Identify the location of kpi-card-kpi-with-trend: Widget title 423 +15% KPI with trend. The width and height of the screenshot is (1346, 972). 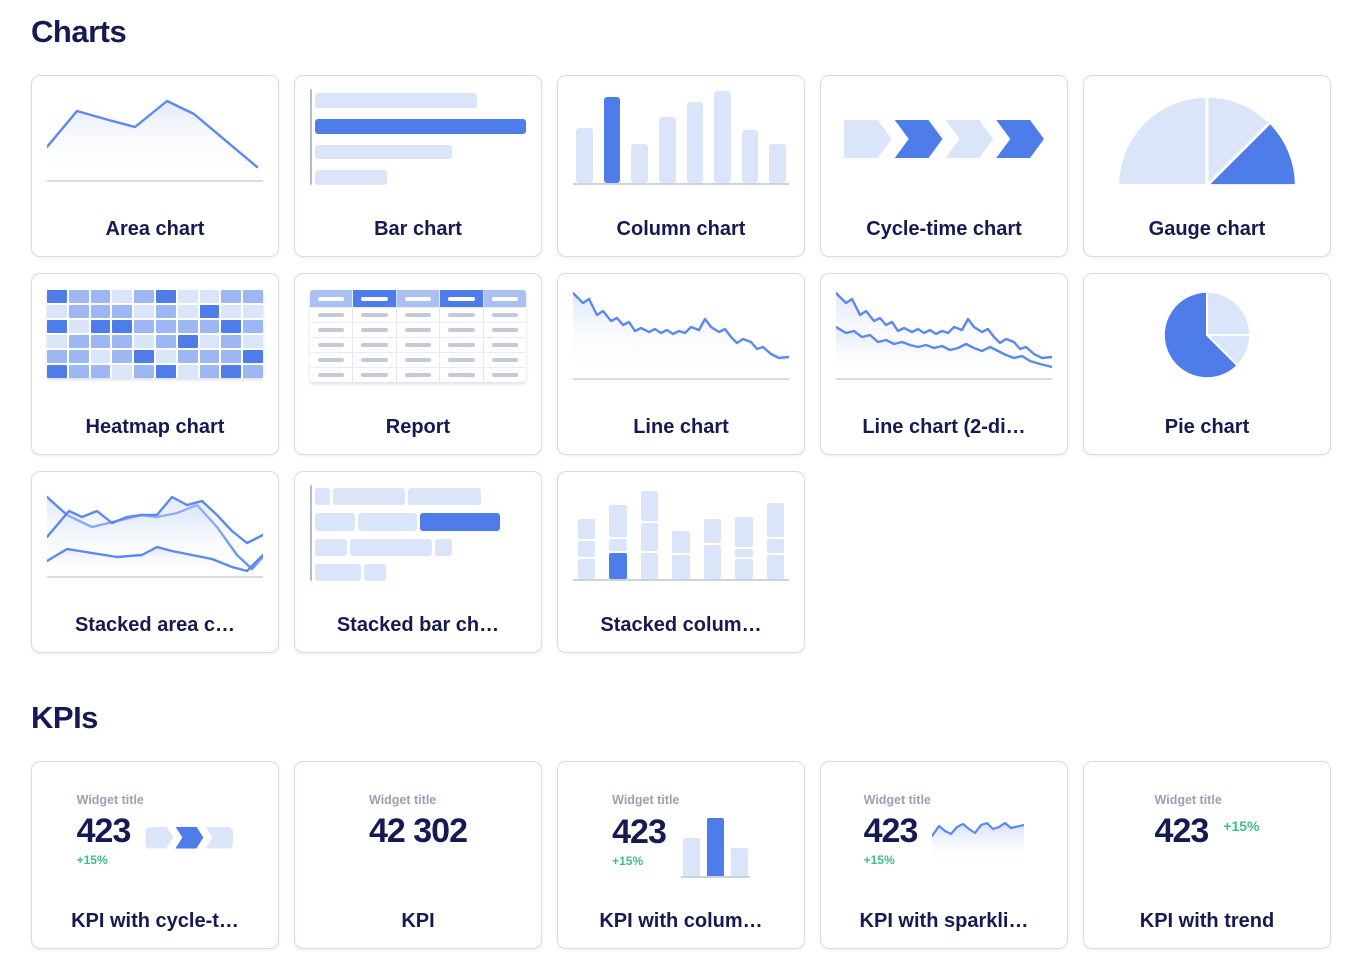
(1207, 855).